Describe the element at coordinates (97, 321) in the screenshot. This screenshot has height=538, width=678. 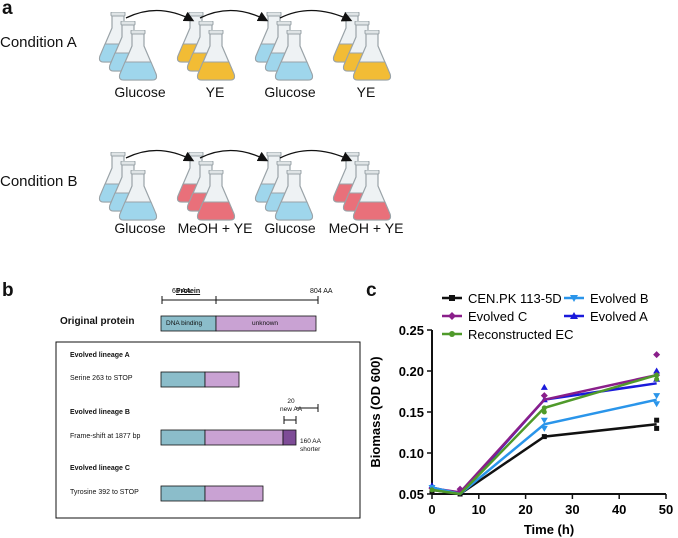
I see `original-protein-label: Original protein` at that location.